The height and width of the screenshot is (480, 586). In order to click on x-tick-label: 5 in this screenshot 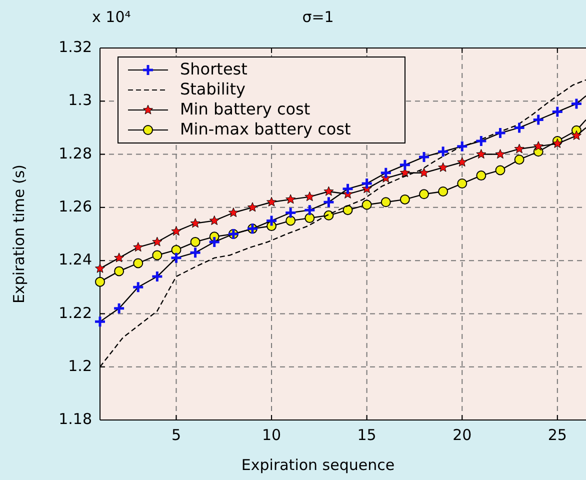, I will do `click(176, 435)`.